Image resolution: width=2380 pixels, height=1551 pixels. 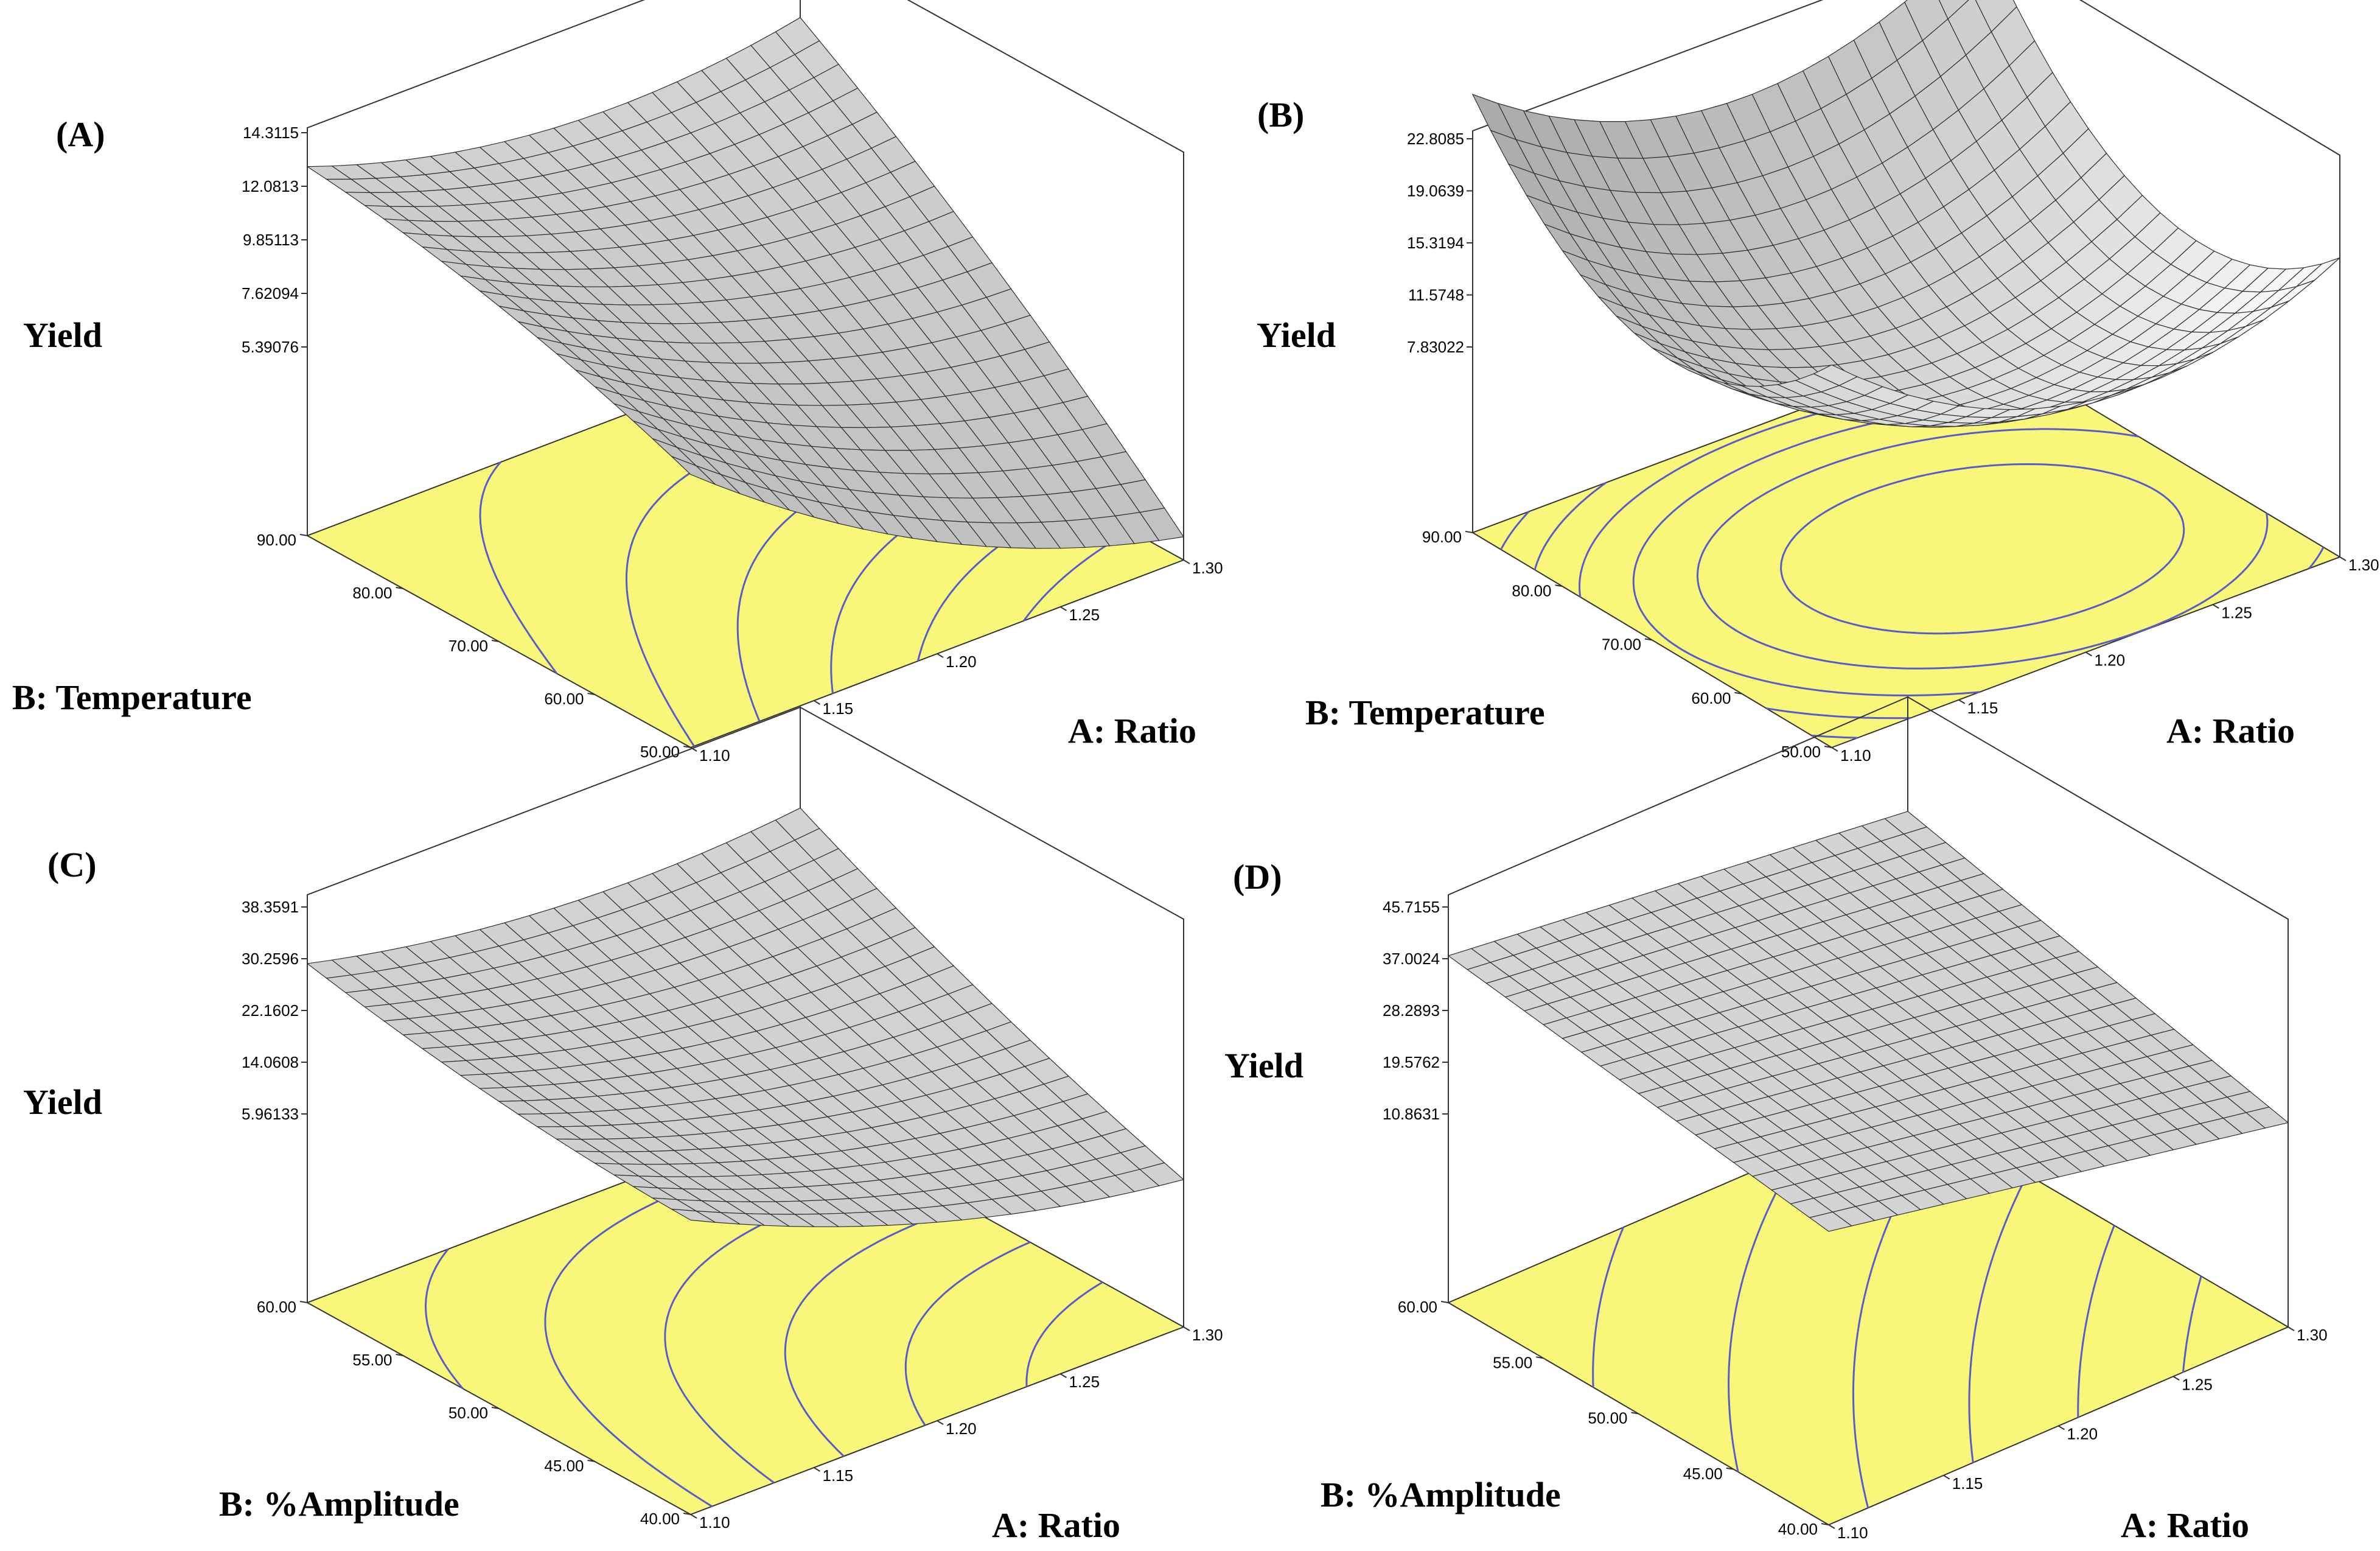 I want to click on z-tick-label: 22.8085, so click(x=1435, y=139).